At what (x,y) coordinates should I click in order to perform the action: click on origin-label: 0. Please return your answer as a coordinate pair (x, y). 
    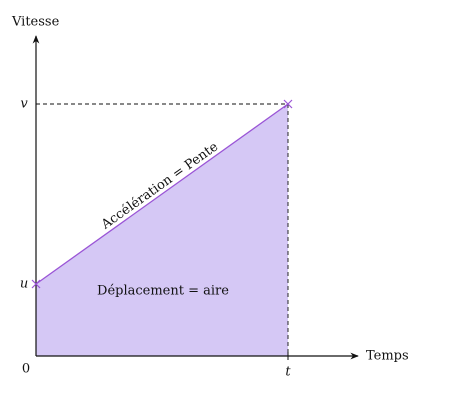
    Looking at the image, I should click on (26, 369).